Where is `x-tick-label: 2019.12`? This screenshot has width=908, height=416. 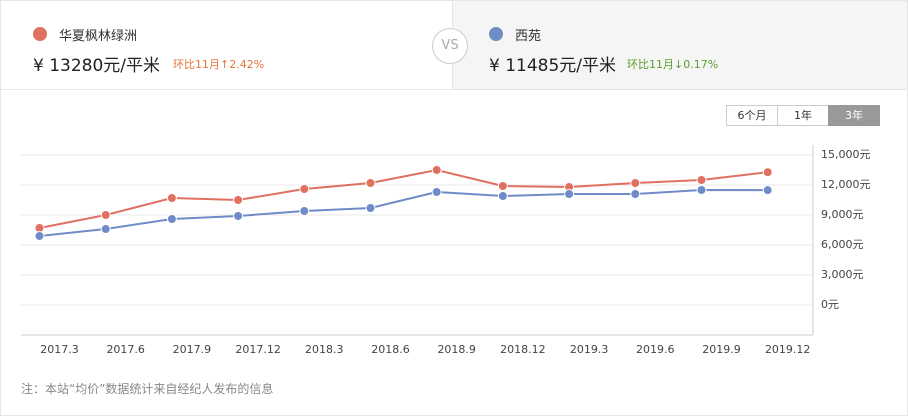 x-tick-label: 2019.12 is located at coordinates (788, 349).